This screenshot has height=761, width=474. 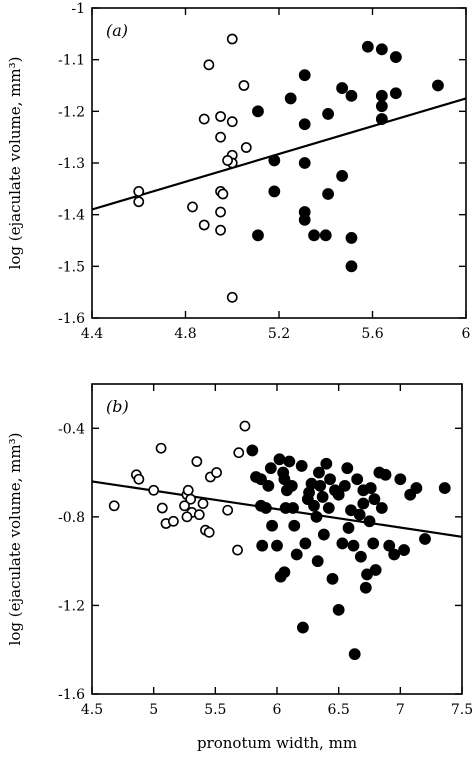 What do you see at coordinates (339, 710) in the screenshot?
I see `x-tick-label: 6.5` at bounding box center [339, 710].